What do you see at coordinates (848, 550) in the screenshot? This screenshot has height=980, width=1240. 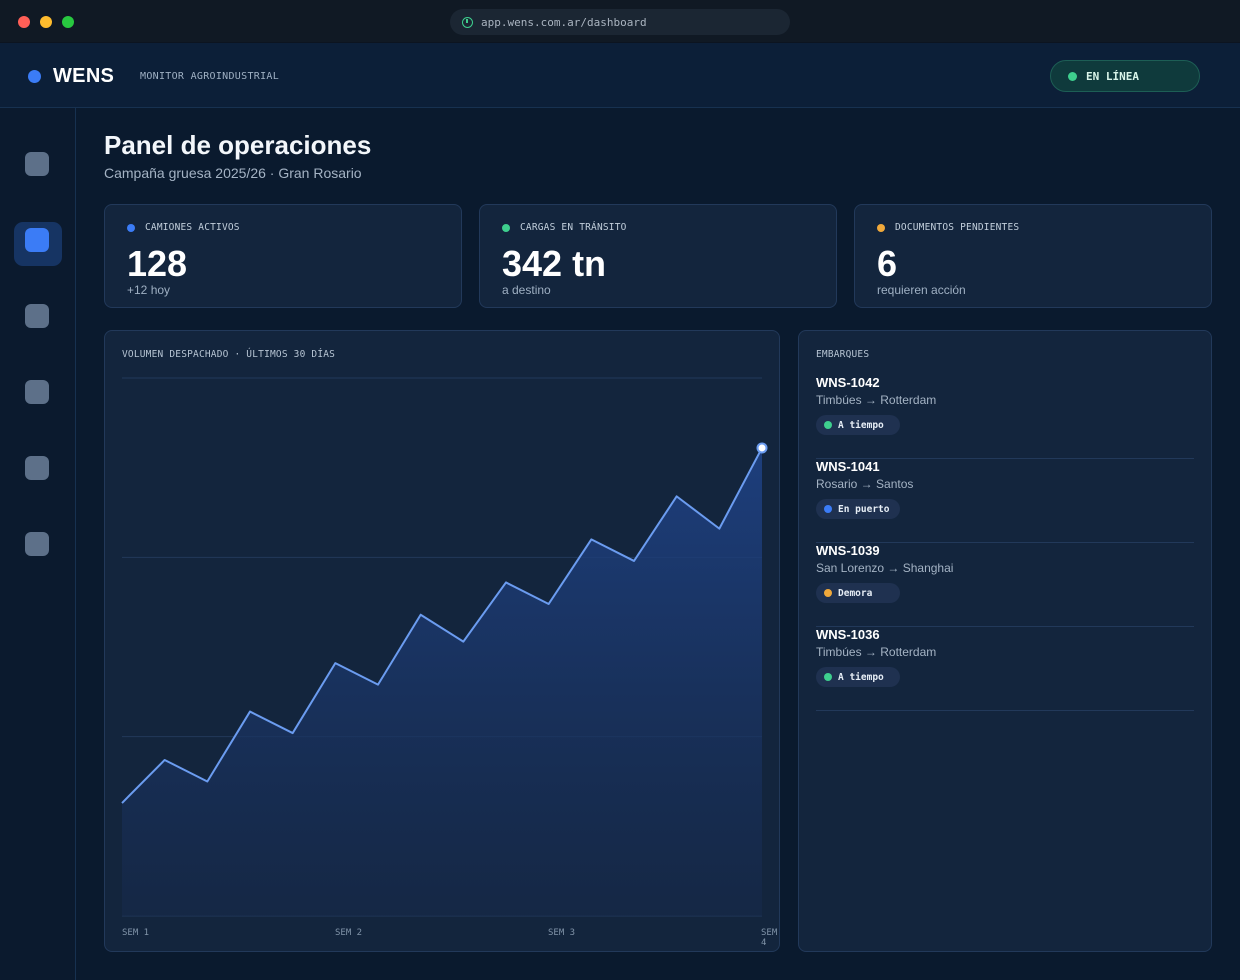 I see `shipment-id: WNS-1039` at bounding box center [848, 550].